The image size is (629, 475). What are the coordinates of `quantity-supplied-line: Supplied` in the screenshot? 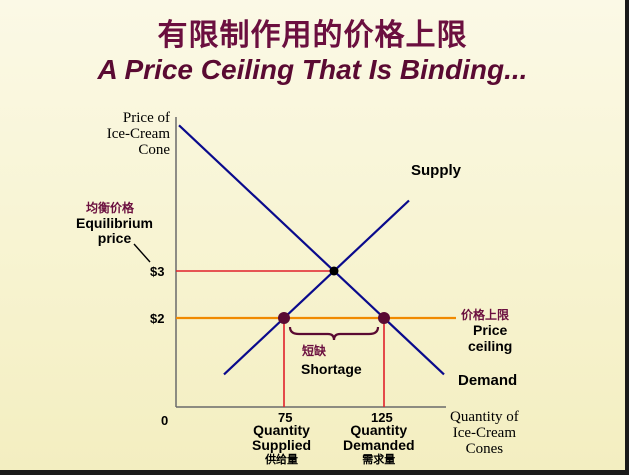 It's located at (282, 445).